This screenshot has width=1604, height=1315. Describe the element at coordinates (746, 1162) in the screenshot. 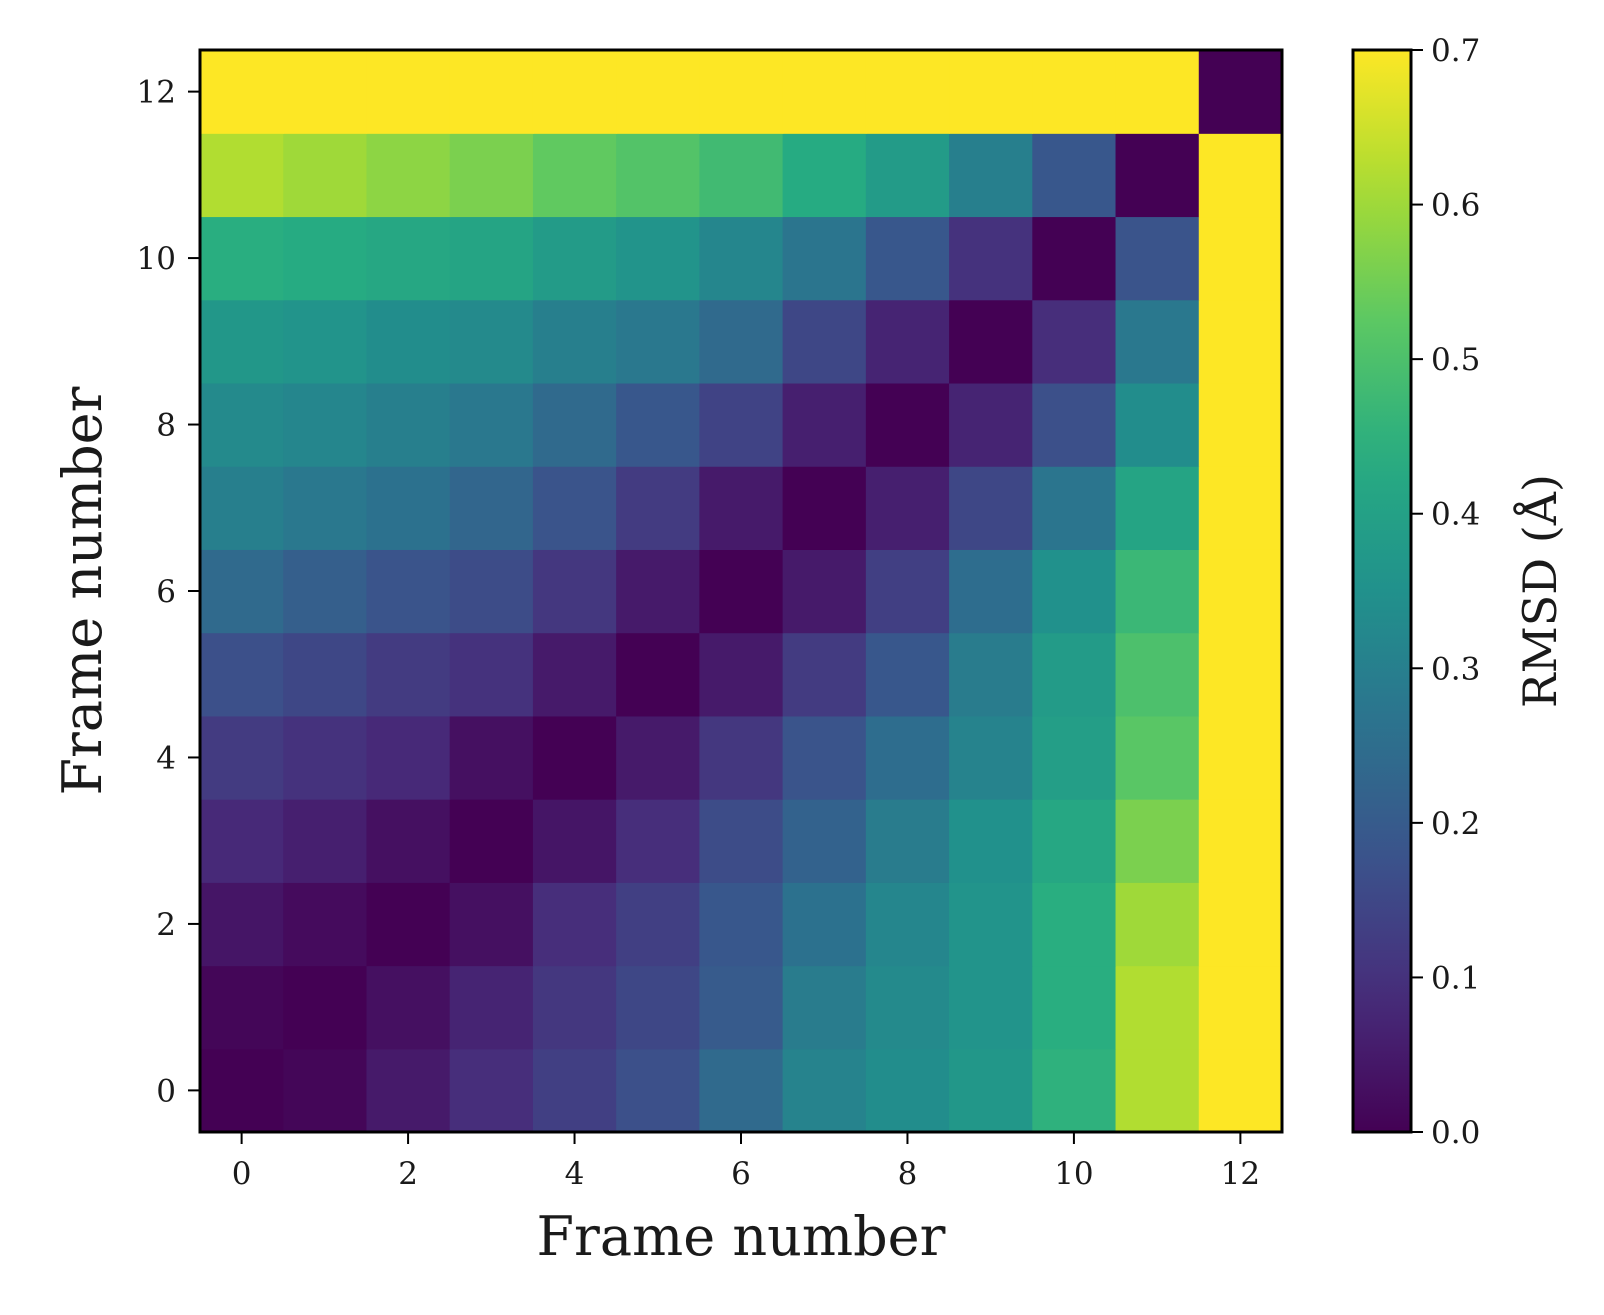

I see `x-axis-ticks: 0 2 4 6 8 10 12` at that location.